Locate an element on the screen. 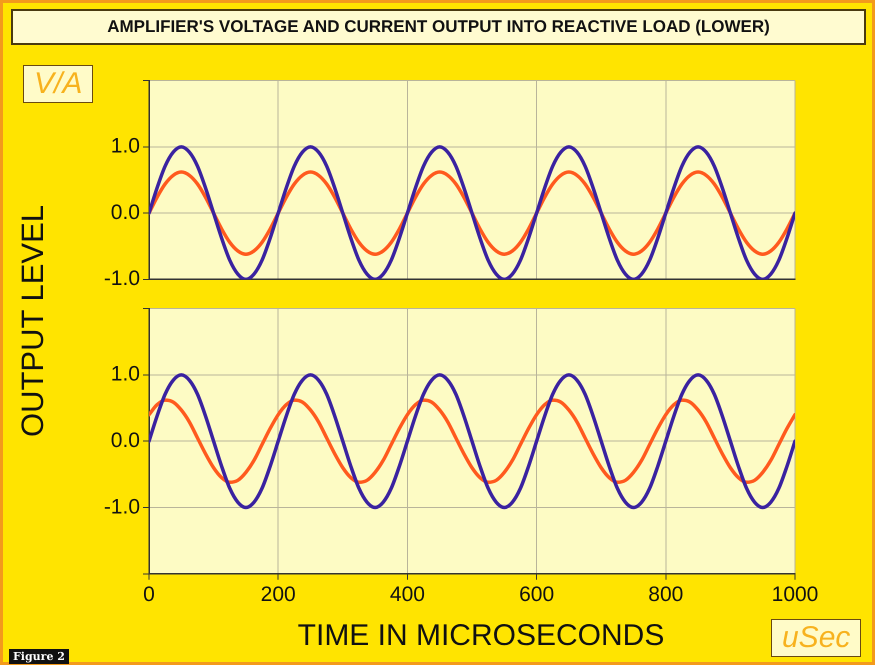  line-series is located at coordinates (472, 441).